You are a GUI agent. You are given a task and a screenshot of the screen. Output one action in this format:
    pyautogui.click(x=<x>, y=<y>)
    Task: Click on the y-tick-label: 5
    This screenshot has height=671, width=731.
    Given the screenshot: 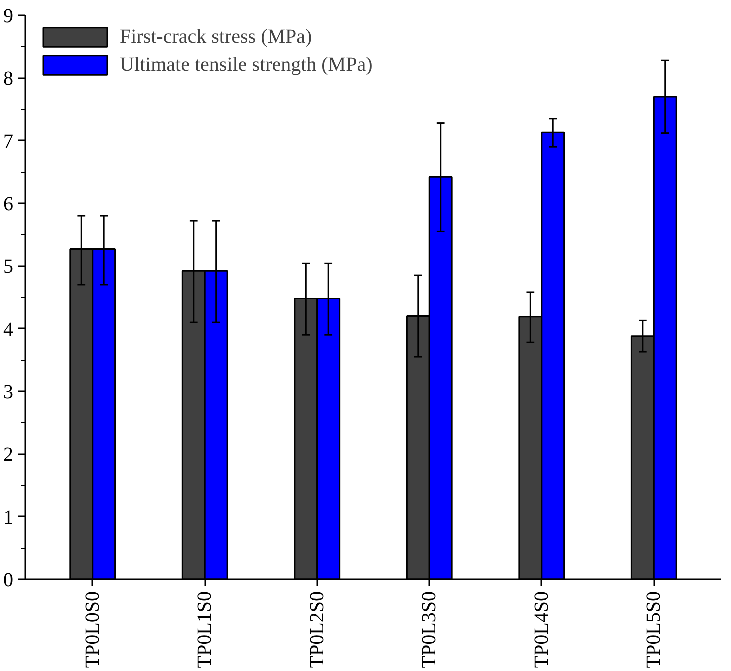 What is the action you would take?
    pyautogui.click(x=9, y=267)
    